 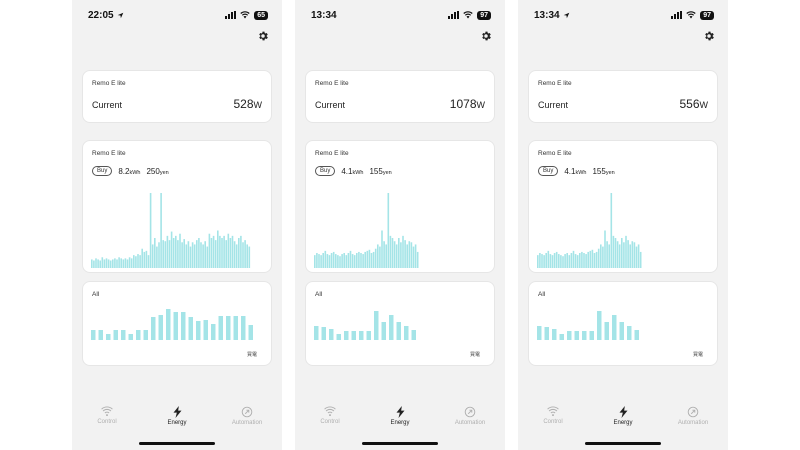 I want to click on all-title: All, so click(x=96, y=294).